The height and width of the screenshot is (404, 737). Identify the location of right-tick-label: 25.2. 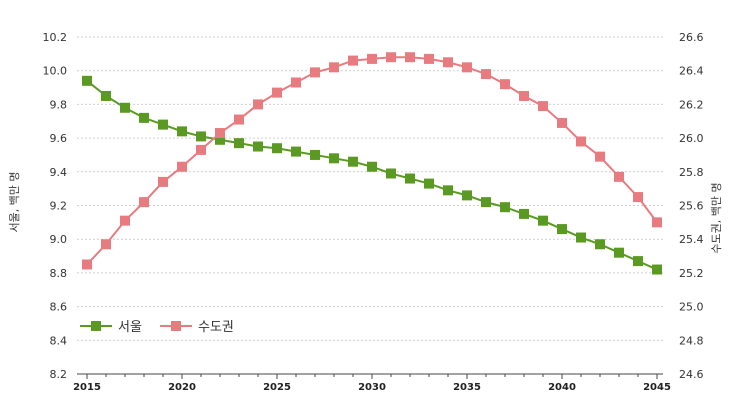
(691, 273).